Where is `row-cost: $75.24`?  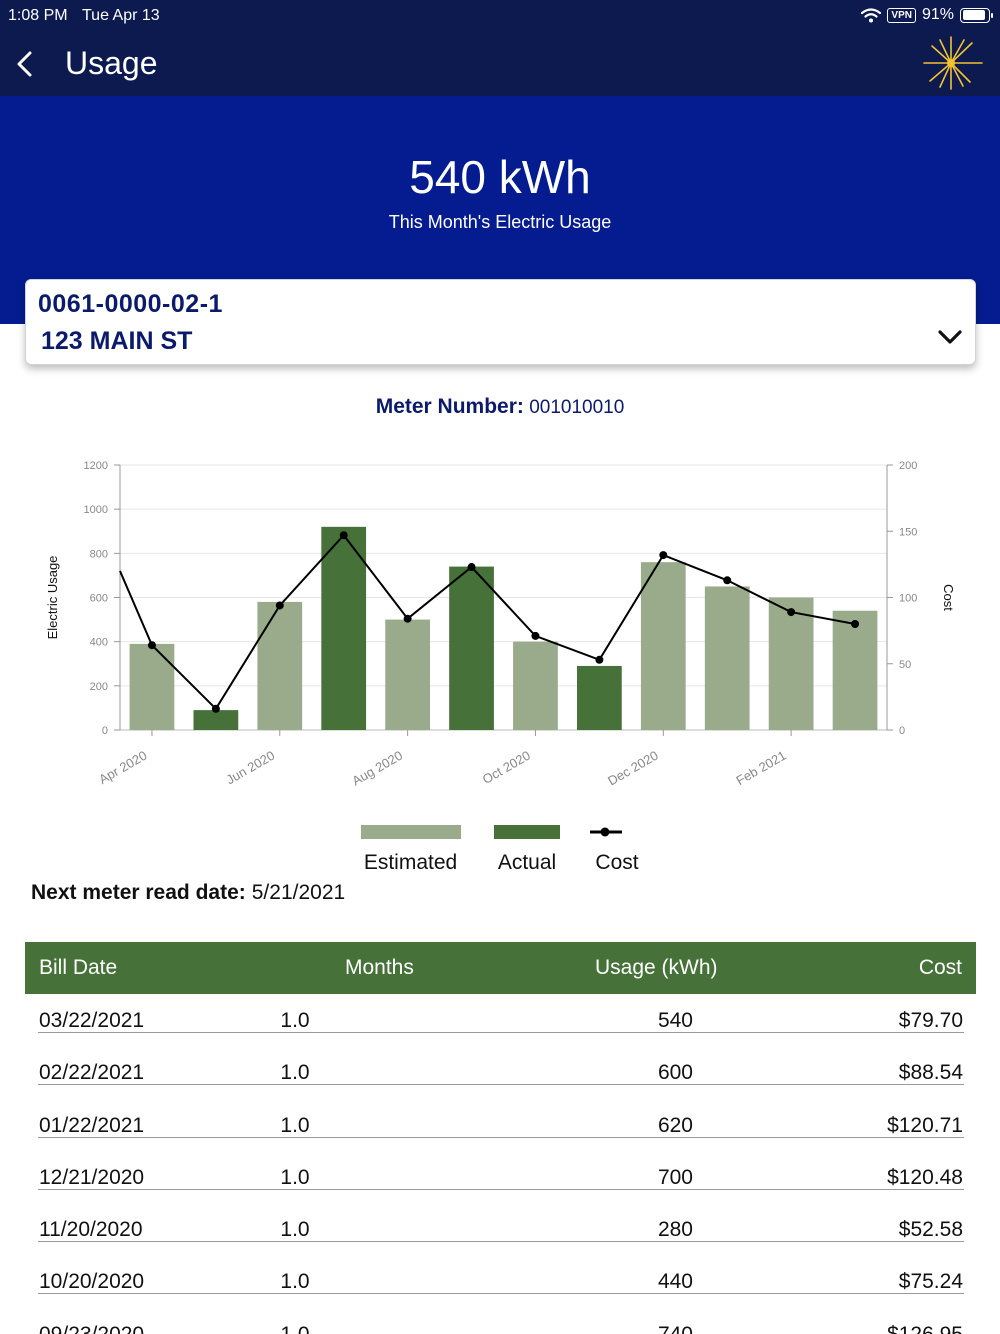
row-cost: $75.24 is located at coordinates (930, 1282).